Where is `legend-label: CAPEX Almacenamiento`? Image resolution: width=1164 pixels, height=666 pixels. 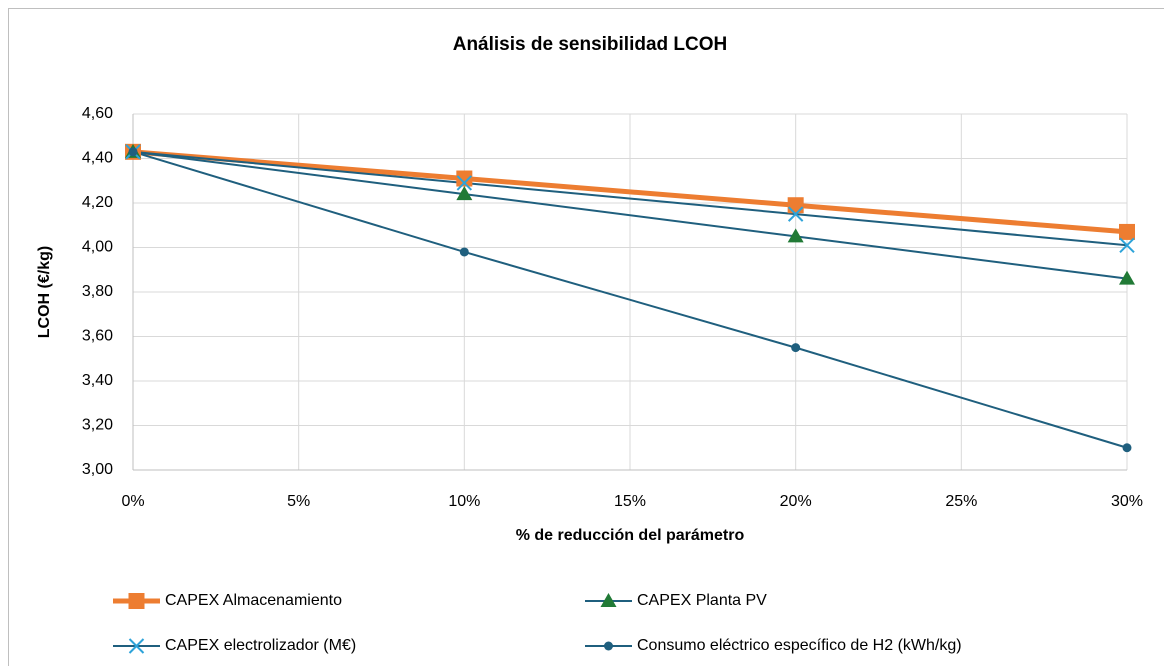 legend-label: CAPEX Almacenamiento is located at coordinates (253, 600).